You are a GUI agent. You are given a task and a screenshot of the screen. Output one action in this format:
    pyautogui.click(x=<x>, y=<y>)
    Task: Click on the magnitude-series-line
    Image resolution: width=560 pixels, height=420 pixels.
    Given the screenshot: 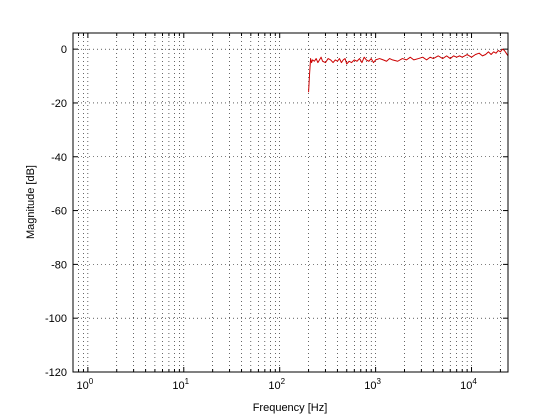 What is the action you would take?
    pyautogui.click(x=408, y=70)
    